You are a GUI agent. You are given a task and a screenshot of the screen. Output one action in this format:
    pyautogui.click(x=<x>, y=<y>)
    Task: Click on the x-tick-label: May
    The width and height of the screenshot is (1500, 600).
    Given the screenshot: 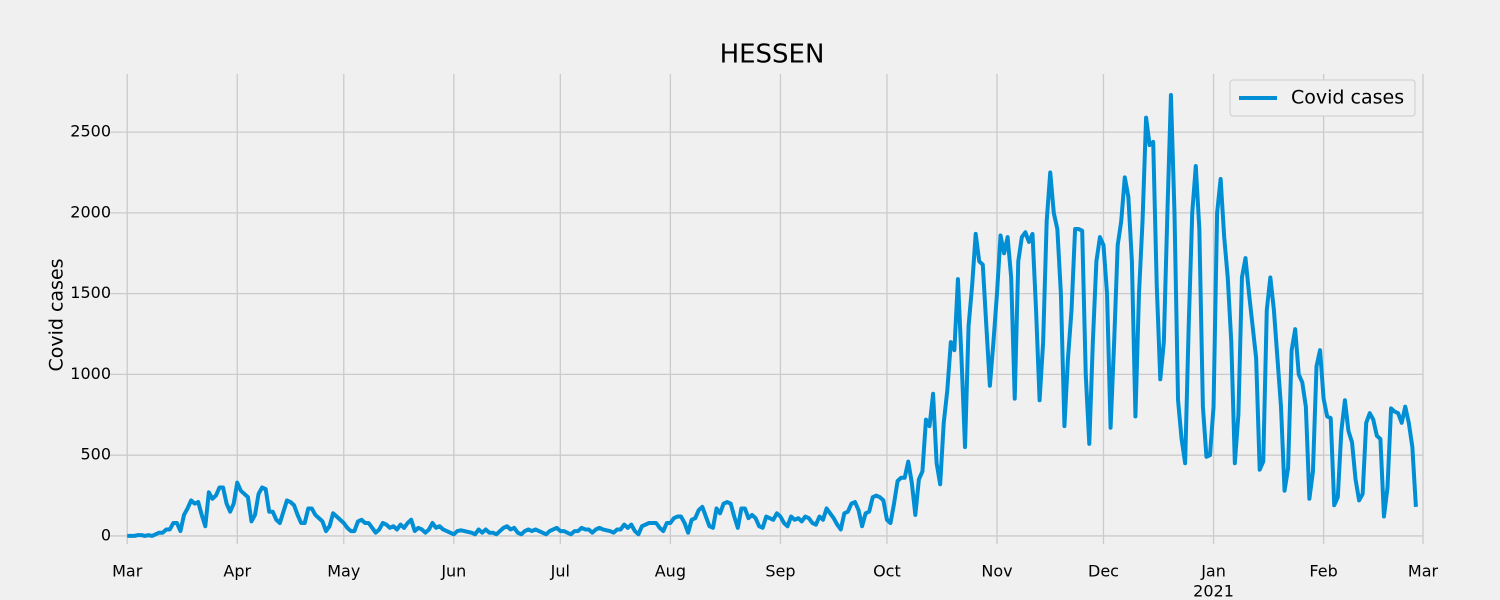 What is the action you would take?
    pyautogui.click(x=343, y=571)
    